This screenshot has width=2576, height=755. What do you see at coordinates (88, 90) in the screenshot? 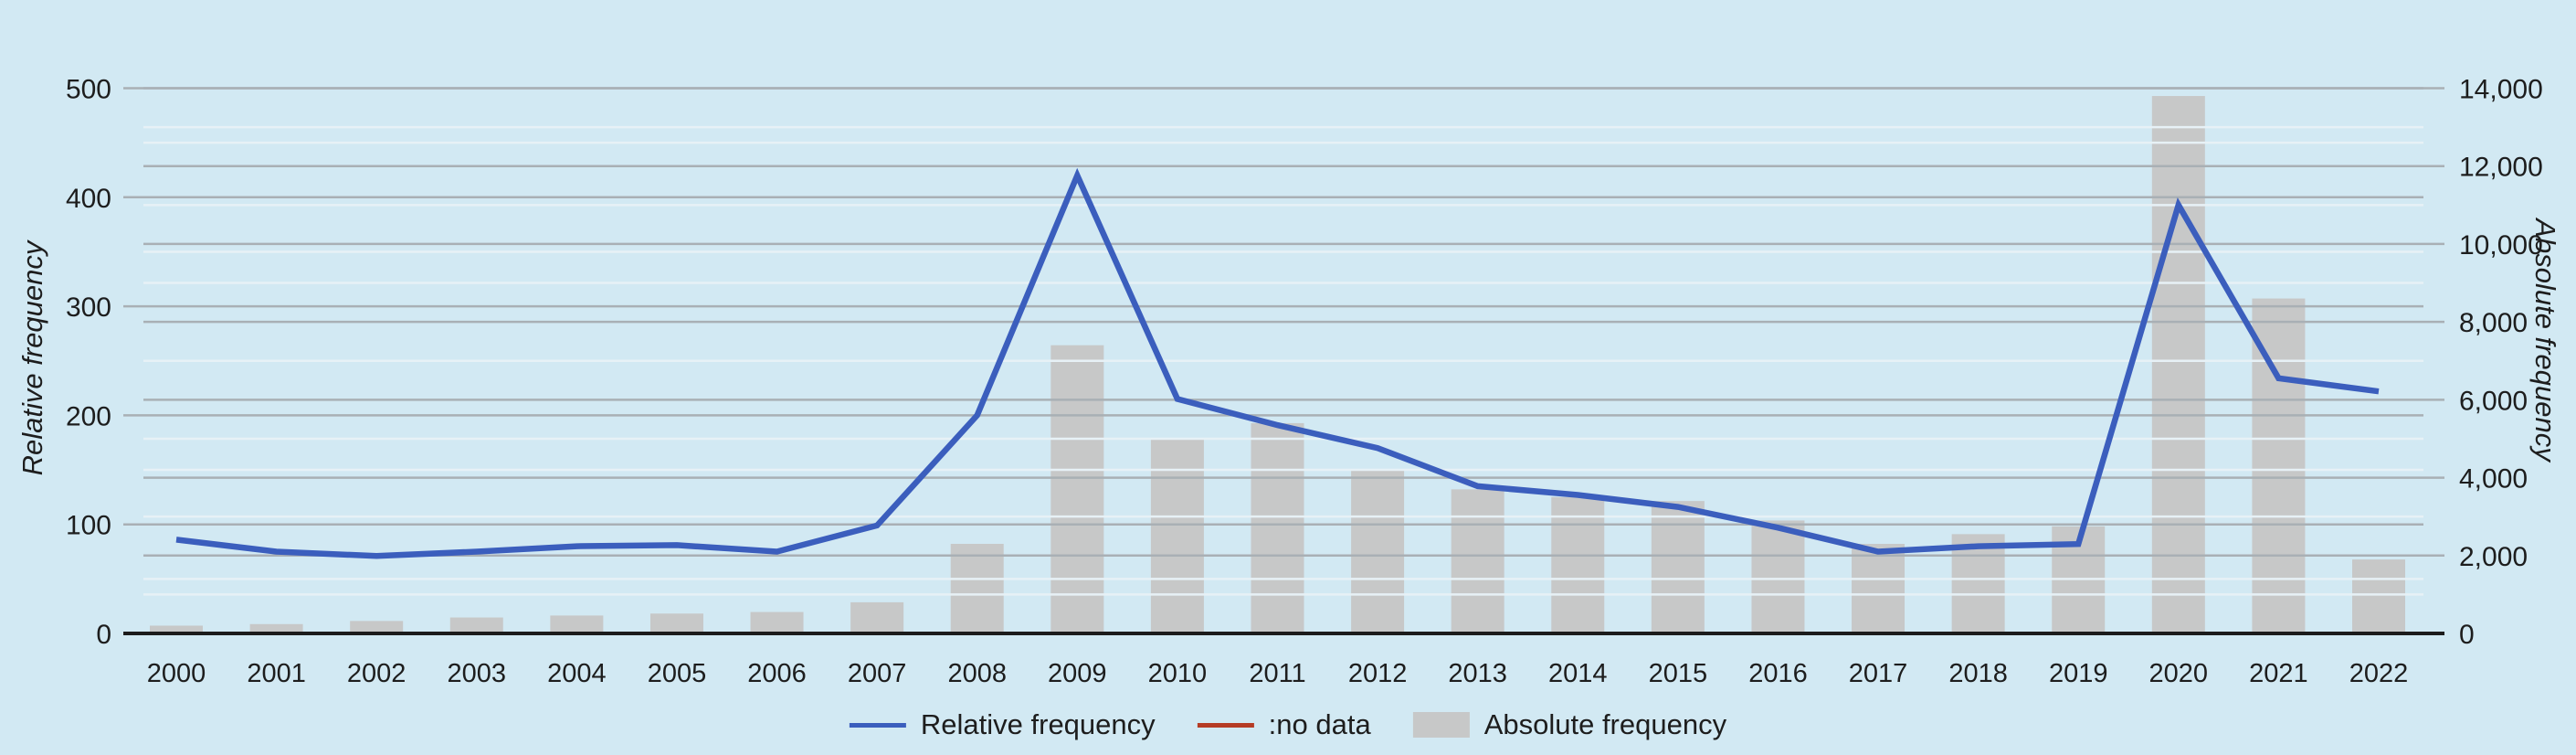
I see `left-axis-tick-label: 500` at bounding box center [88, 90].